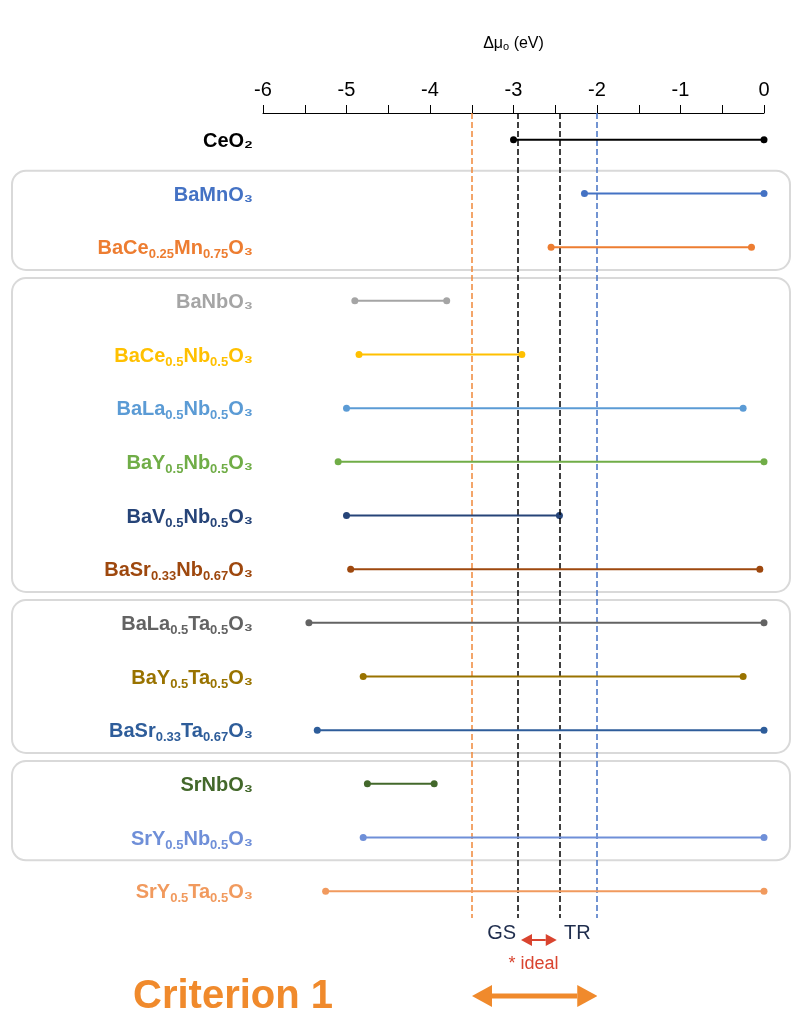 This screenshot has width=802, height=1031. What do you see at coordinates (680, 89) in the screenshot?
I see `x-tick-label: -1` at bounding box center [680, 89].